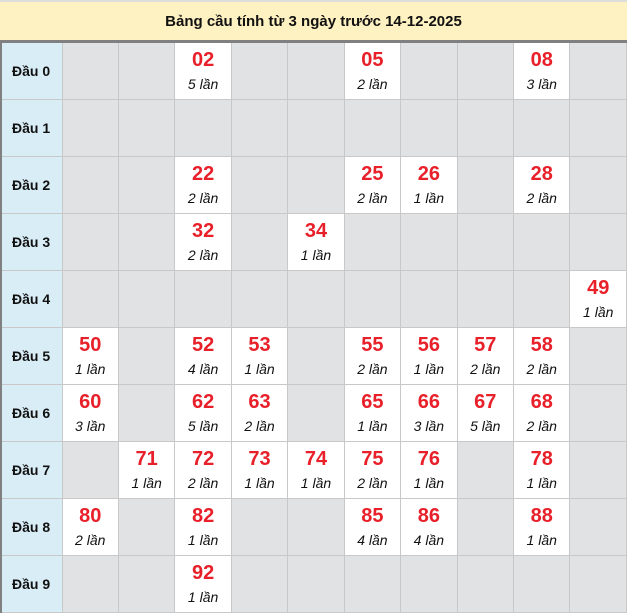  What do you see at coordinates (429, 413) in the screenshot?
I see `number-cell: 66 3 lần` at bounding box center [429, 413].